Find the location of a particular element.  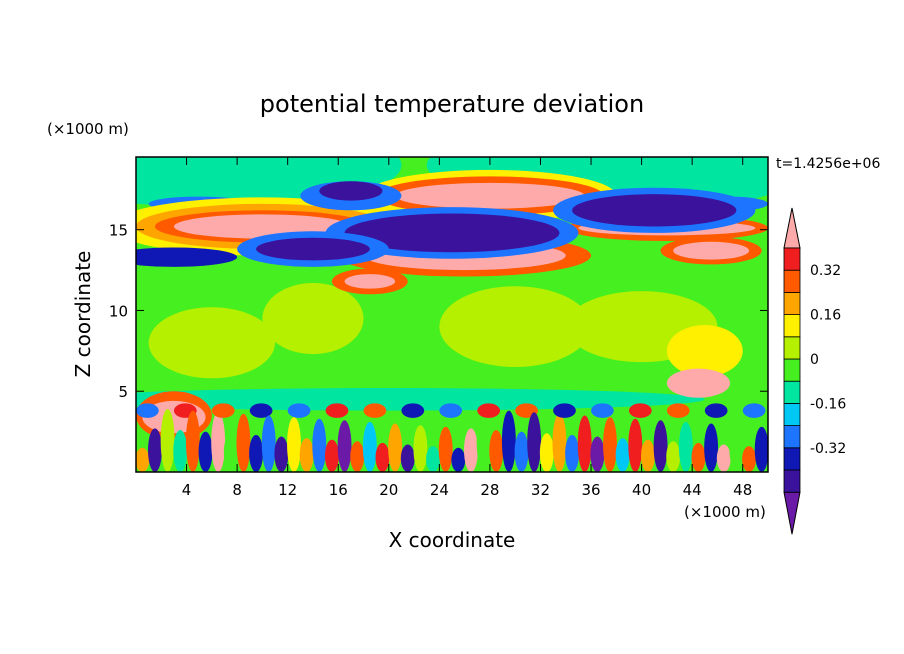

x-tick-label: 48 is located at coordinates (742, 490).